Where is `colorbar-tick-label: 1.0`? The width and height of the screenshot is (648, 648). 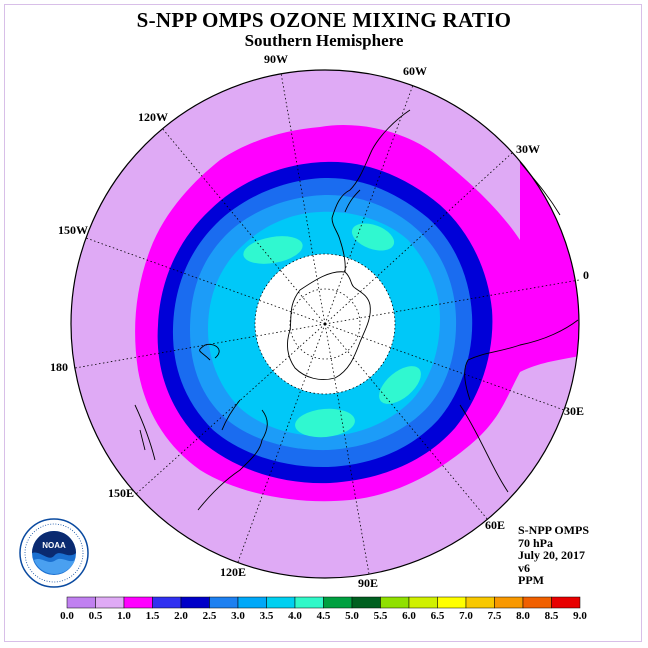
colorbar-tick-label: 1.0 is located at coordinates (124, 616).